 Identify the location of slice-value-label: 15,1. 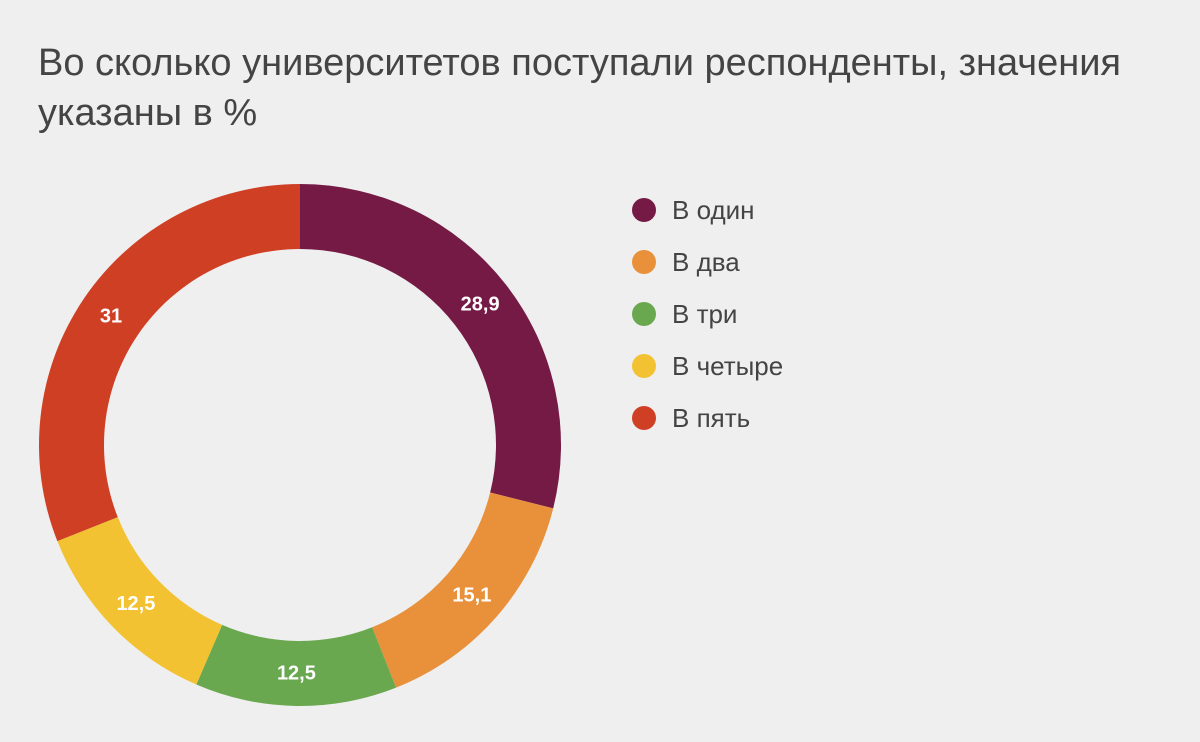
(471, 596).